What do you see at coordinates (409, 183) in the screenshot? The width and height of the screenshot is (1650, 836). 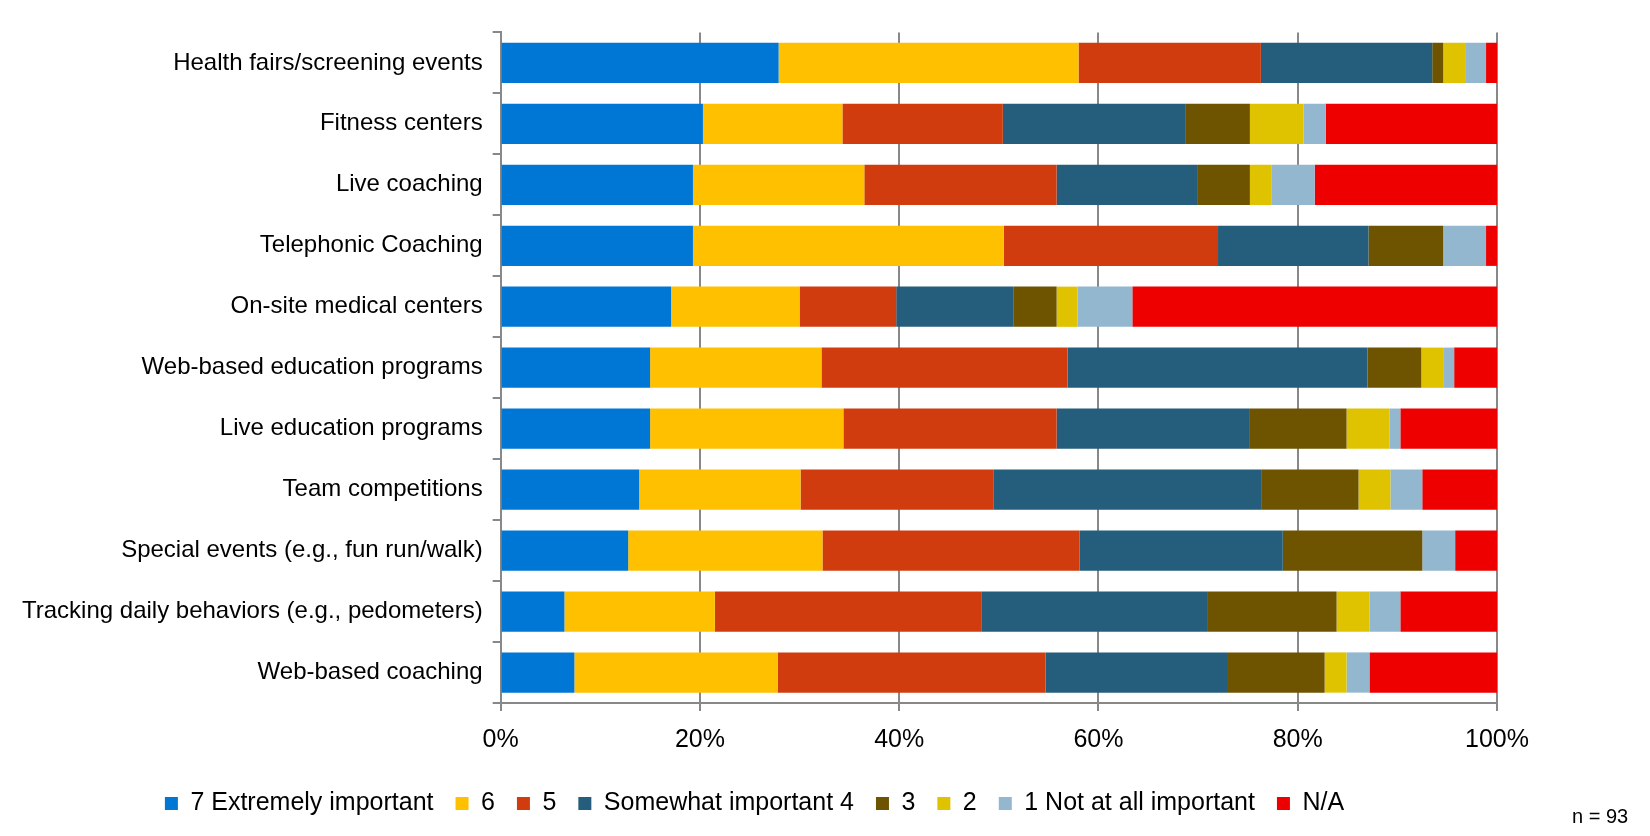 I see `y-tick-label: Live coaching` at bounding box center [409, 183].